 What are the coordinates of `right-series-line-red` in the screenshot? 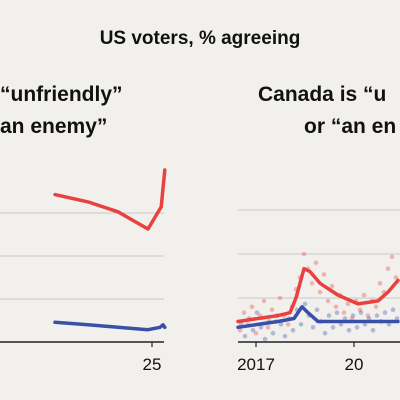 It's located at (318, 295).